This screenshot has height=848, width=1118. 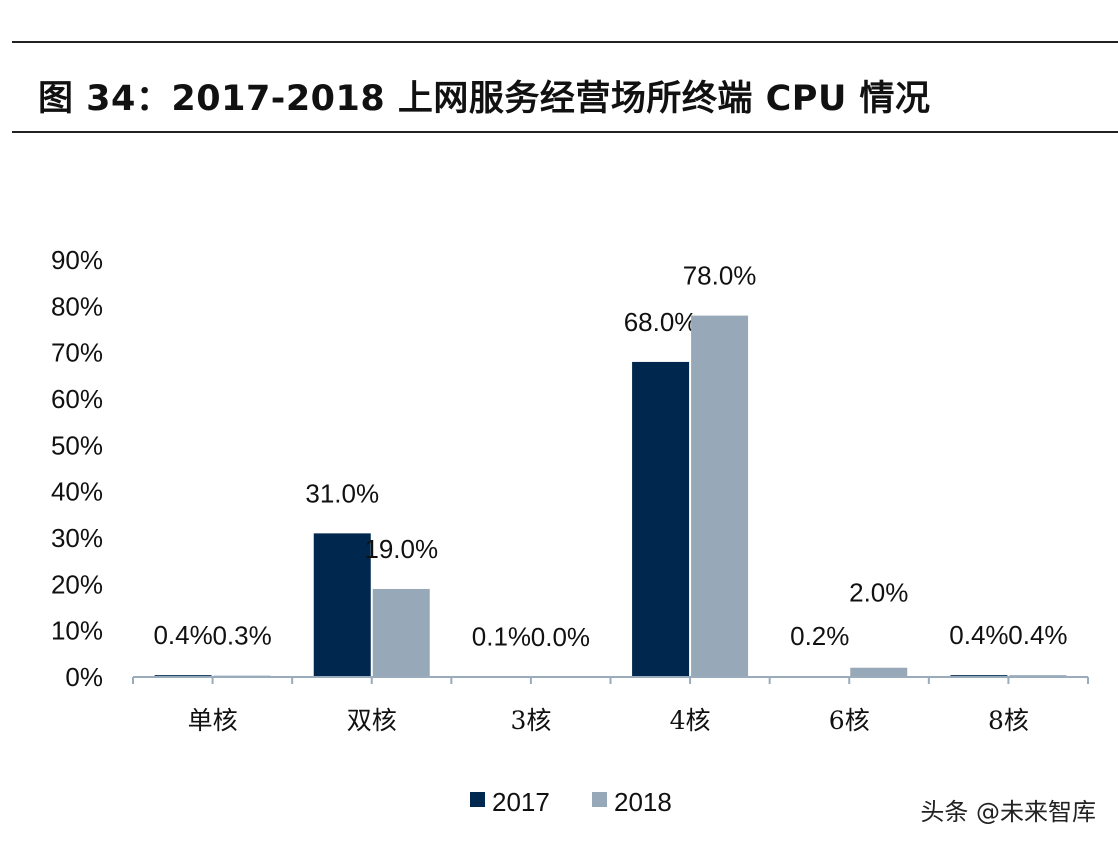 I want to click on data-label: 68.0%, so click(x=661, y=322).